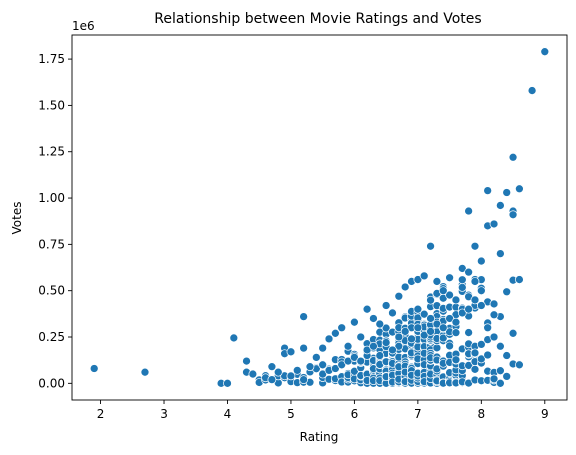 The width and height of the screenshot is (576, 455). I want to click on y-tick-label: 1.75, so click(51, 59).